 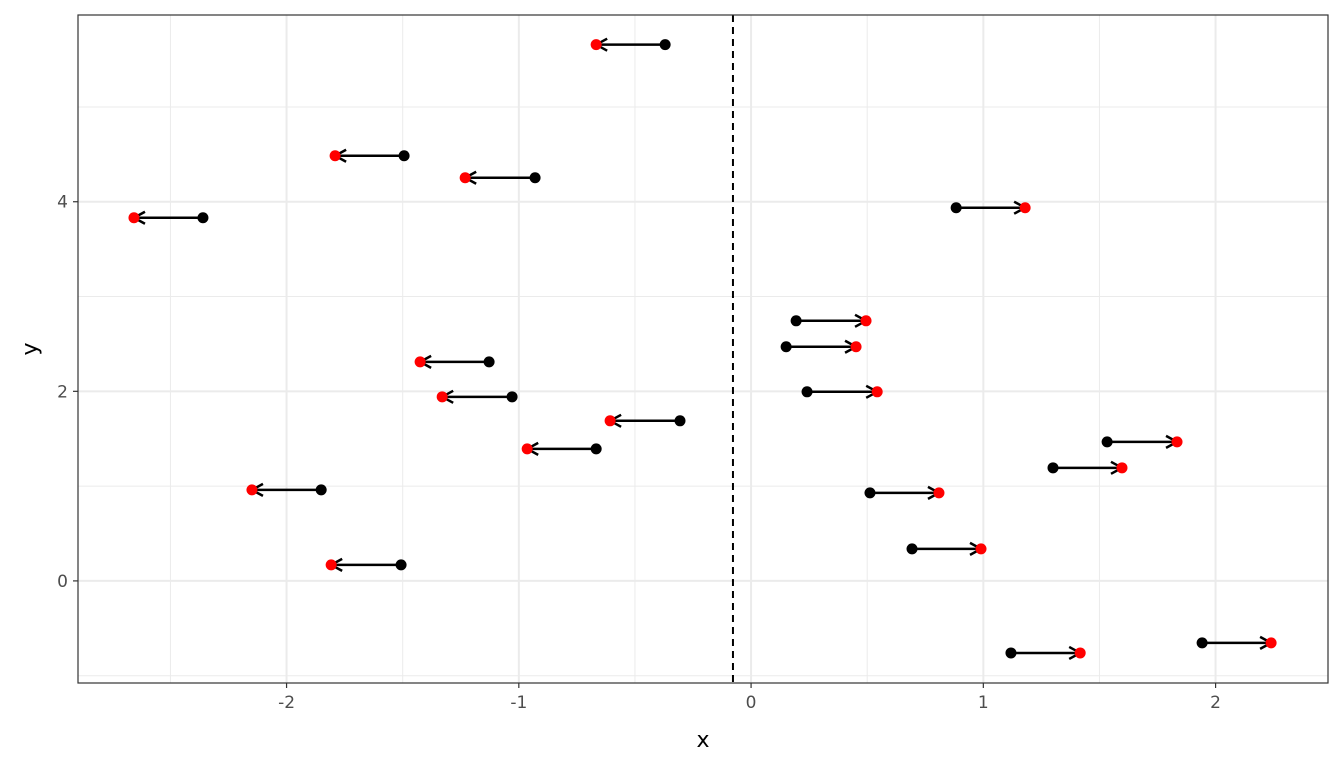 What do you see at coordinates (751, 703) in the screenshot?
I see `x-tick-label: 0` at bounding box center [751, 703].